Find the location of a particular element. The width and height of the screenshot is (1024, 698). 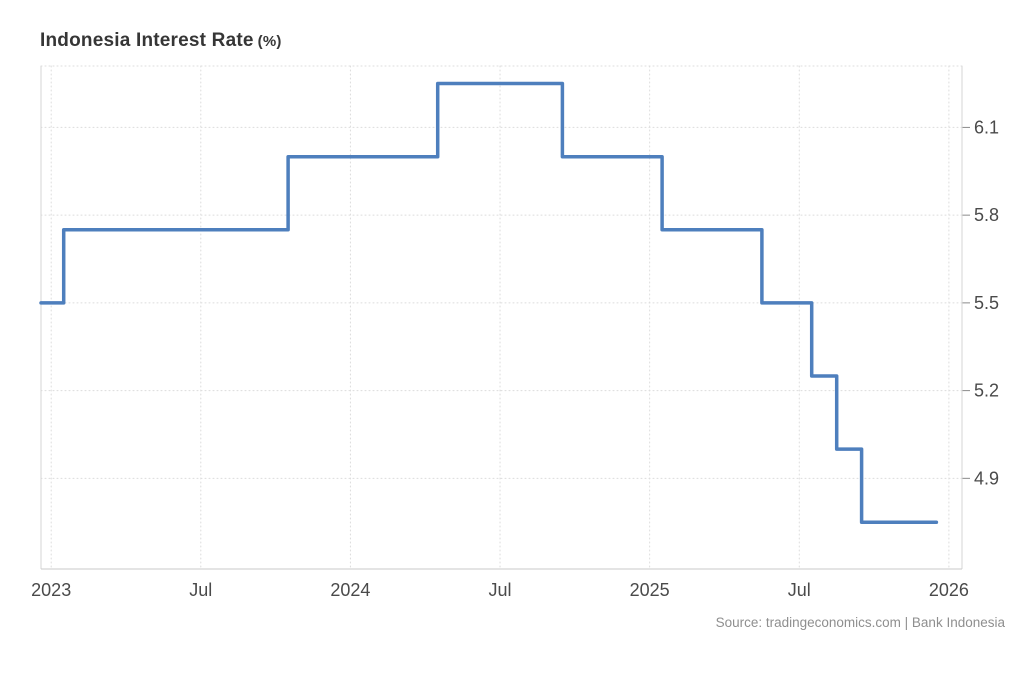

y-tick-label: 4.9 is located at coordinates (986, 478).